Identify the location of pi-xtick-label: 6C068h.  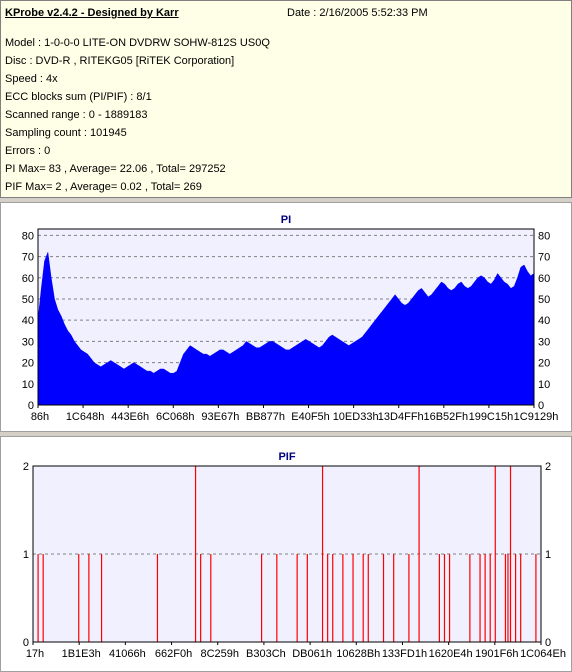
(175, 417).